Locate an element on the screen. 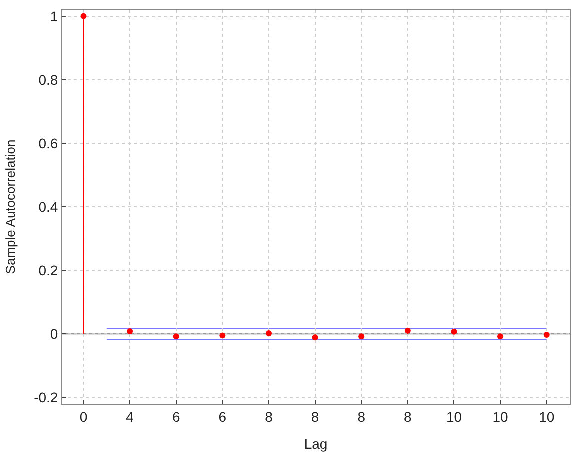 This screenshot has height=458, width=579. y-tick-label: 0.2 is located at coordinates (48, 270).